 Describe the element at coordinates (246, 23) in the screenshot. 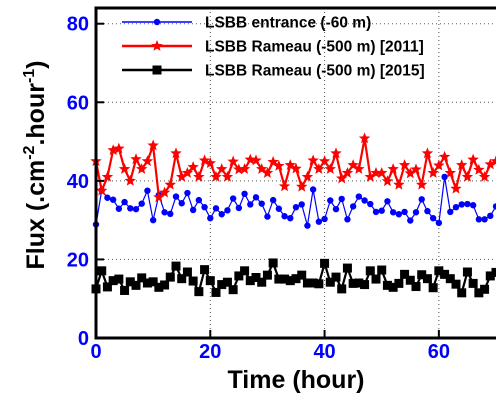

I see `legend-item: LSBB entrance (-60 m)` at that location.